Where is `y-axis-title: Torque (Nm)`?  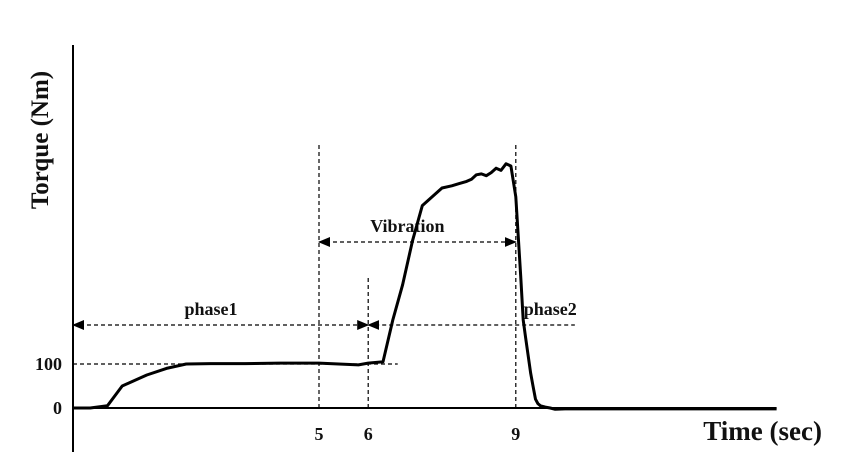 y-axis-title: Torque (Nm) is located at coordinates (40, 140).